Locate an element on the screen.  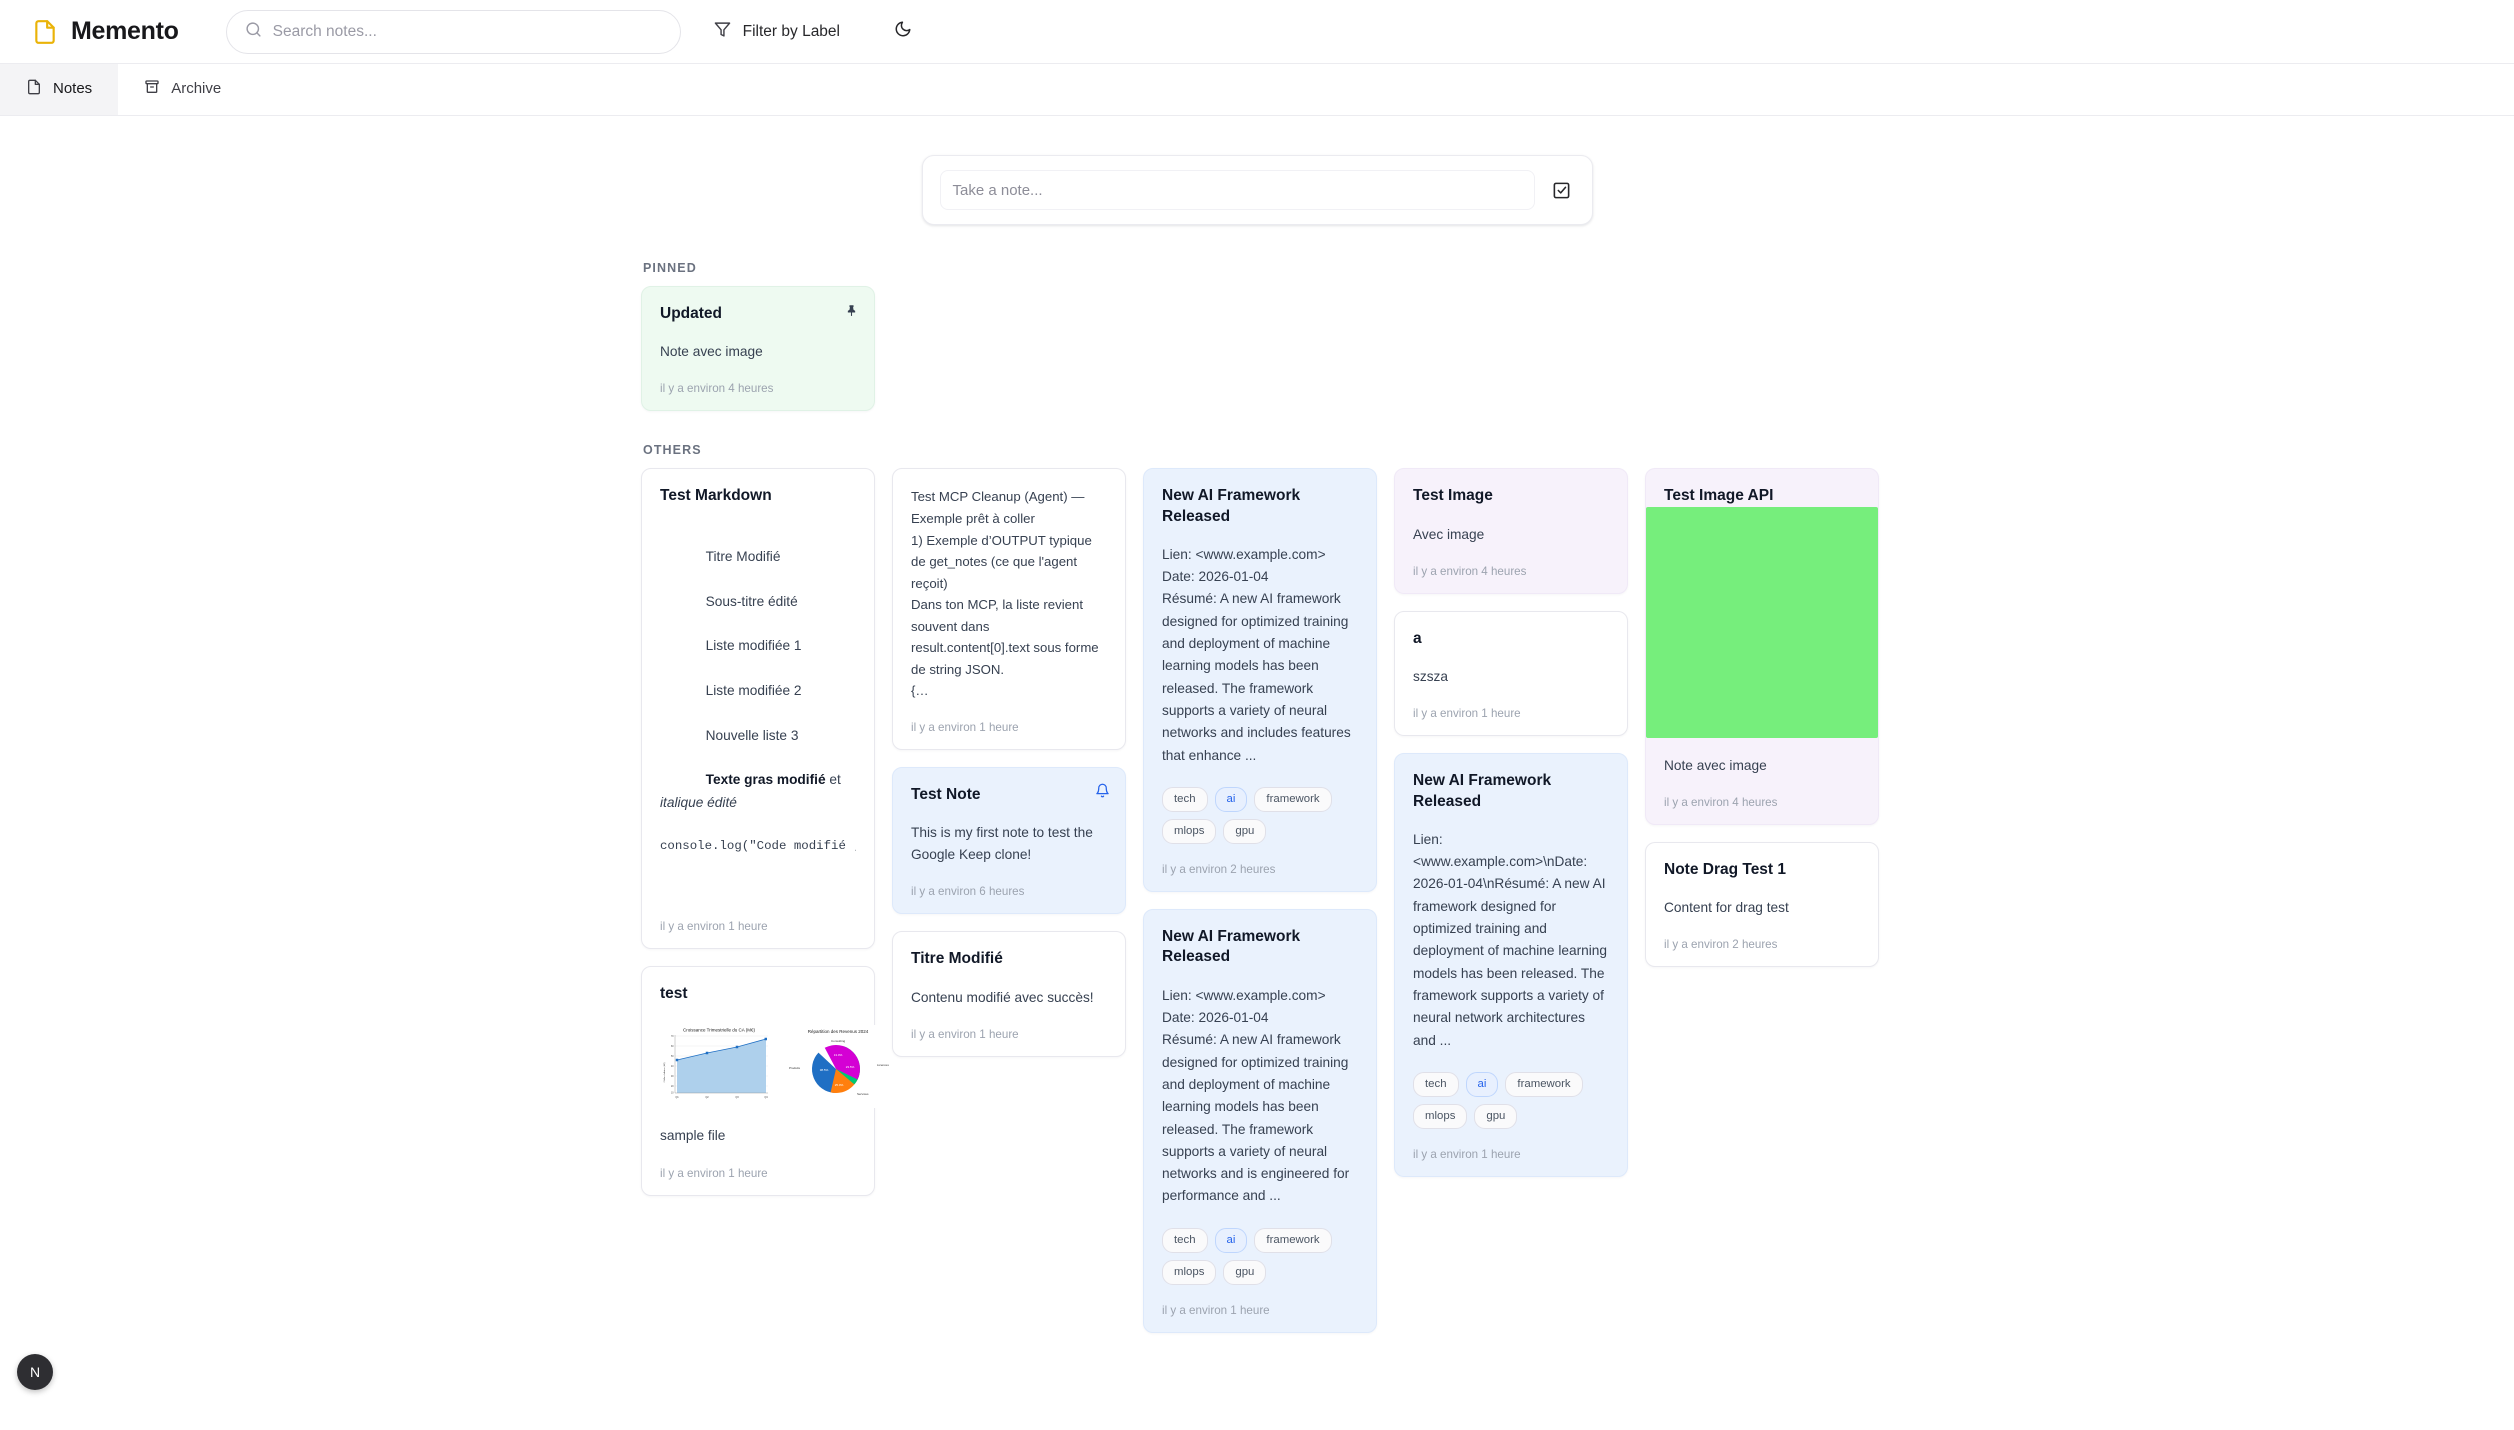
note-card: a szsza il y a environ 1 heure is located at coordinates (1511, 673).